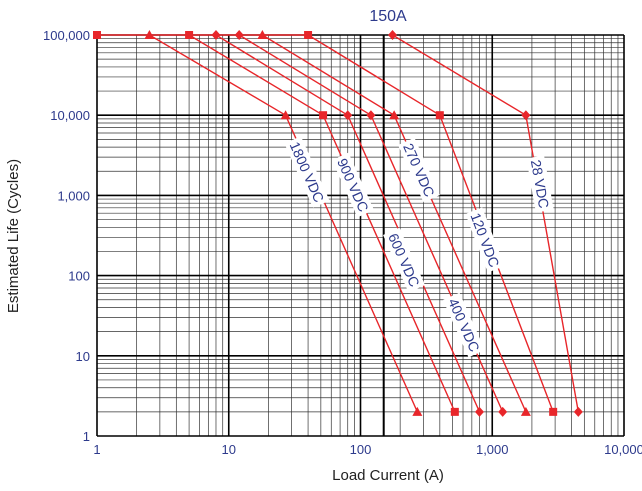  I want to click on y-axis-label: Estimated Life (Cycles), so click(13, 236).